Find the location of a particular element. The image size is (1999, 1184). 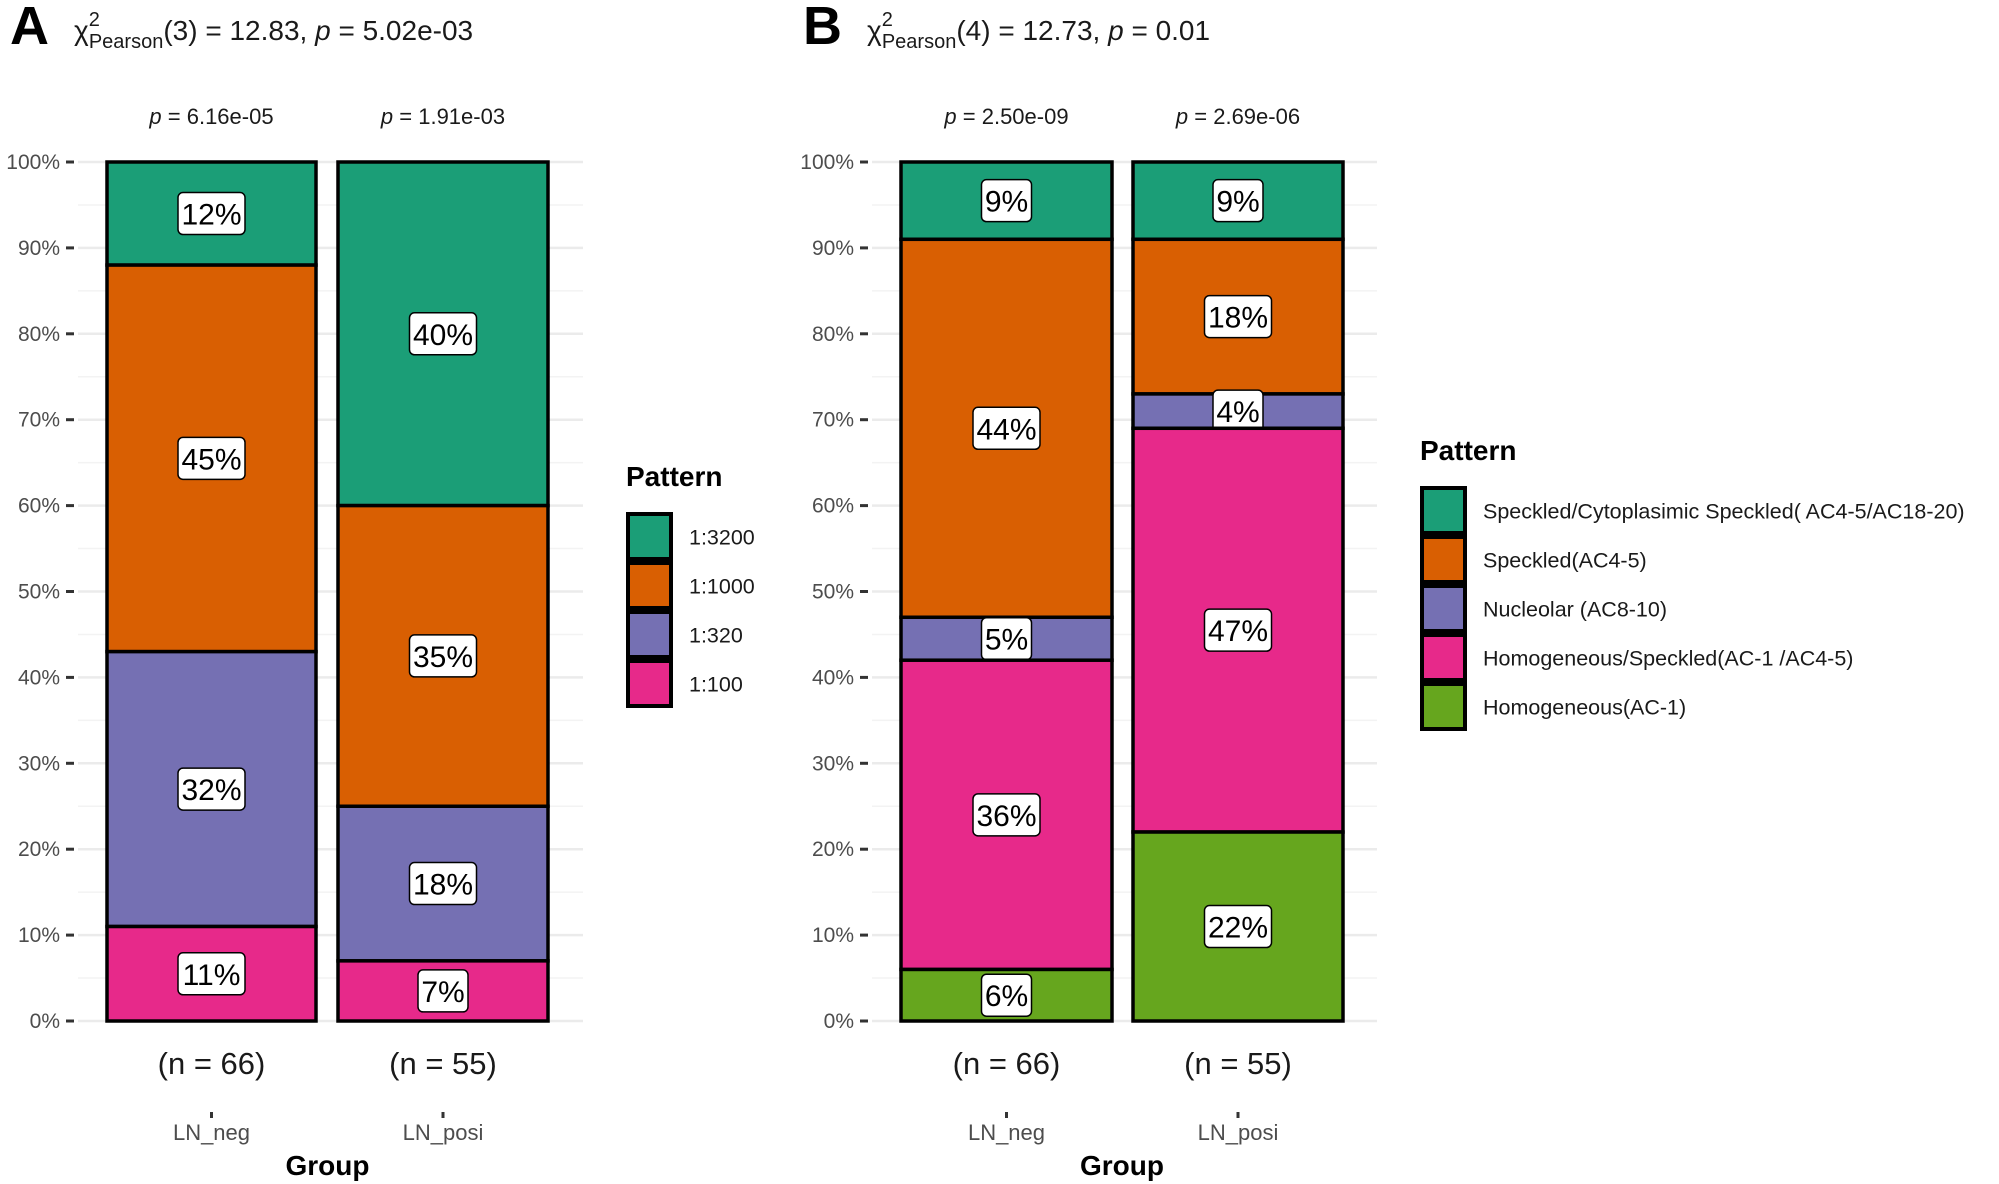

data-label: 22% is located at coordinates (1238, 928).